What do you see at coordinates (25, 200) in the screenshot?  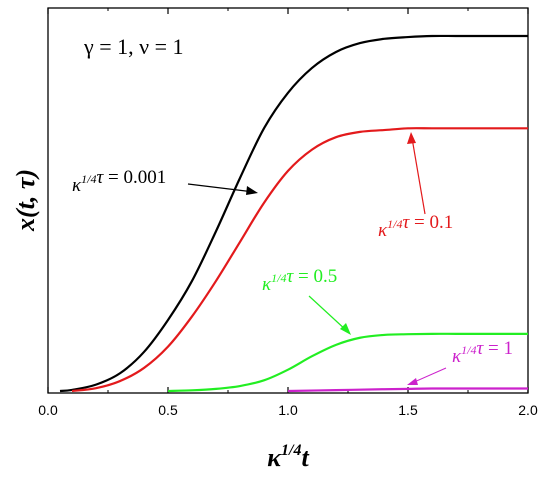 I see `y-axis-label: x(t, τ)` at bounding box center [25, 200].